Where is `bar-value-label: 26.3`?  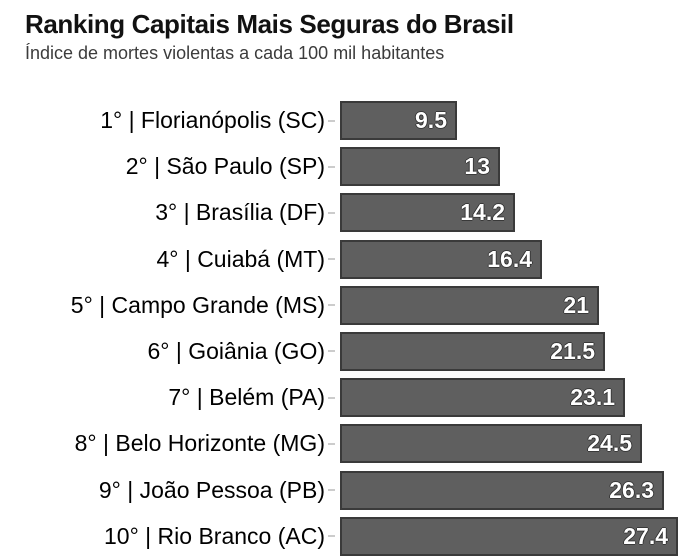
bar-value-label: 26.3 is located at coordinates (631, 489).